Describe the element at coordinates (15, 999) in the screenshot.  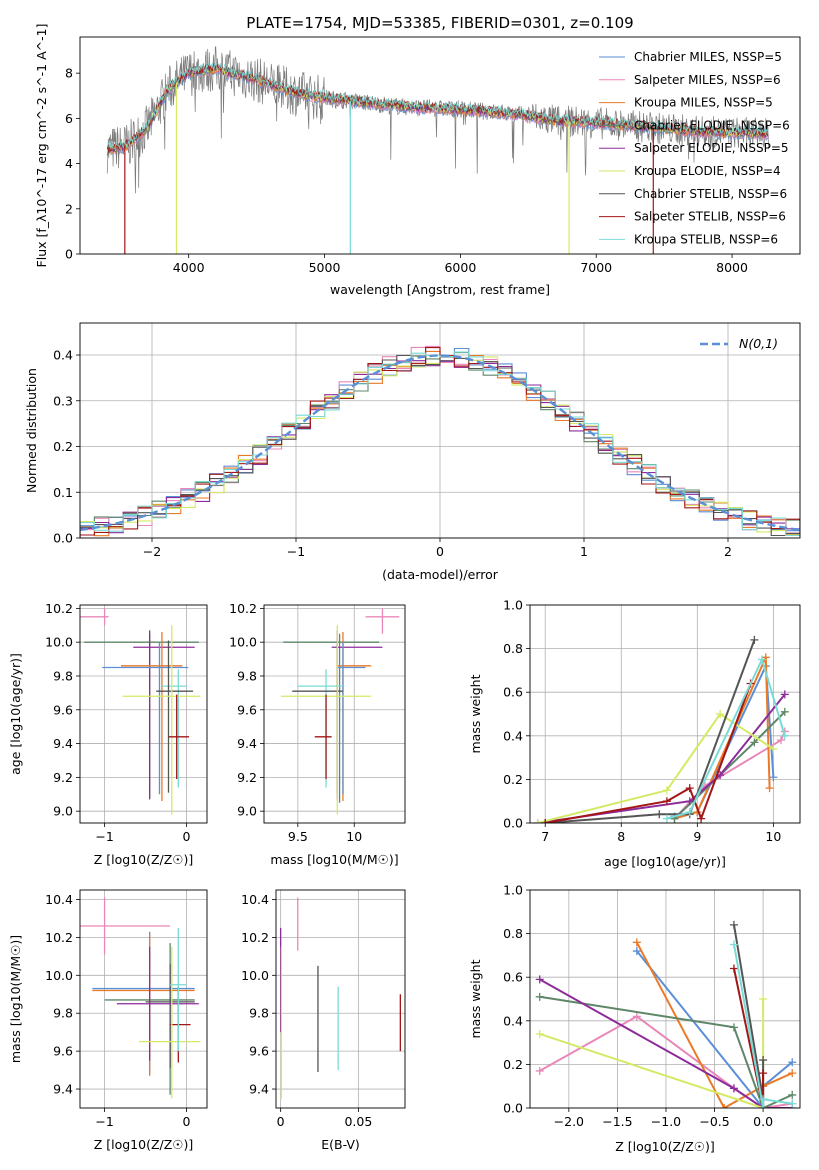
I see `y-axis-label: mass [log10(M/M☉)]` at that location.